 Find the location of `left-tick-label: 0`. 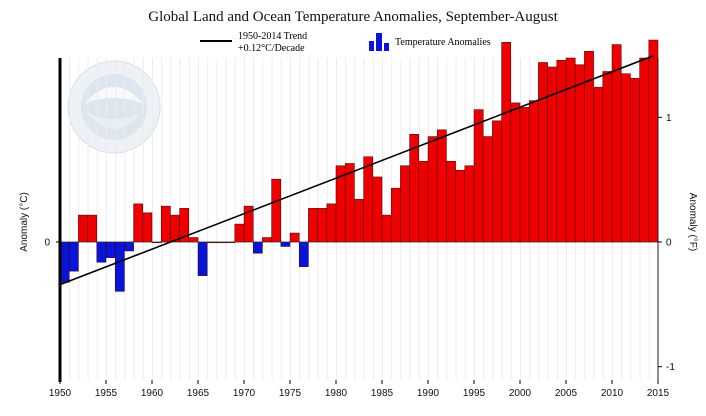

left-tick-label: 0 is located at coordinates (47, 243).